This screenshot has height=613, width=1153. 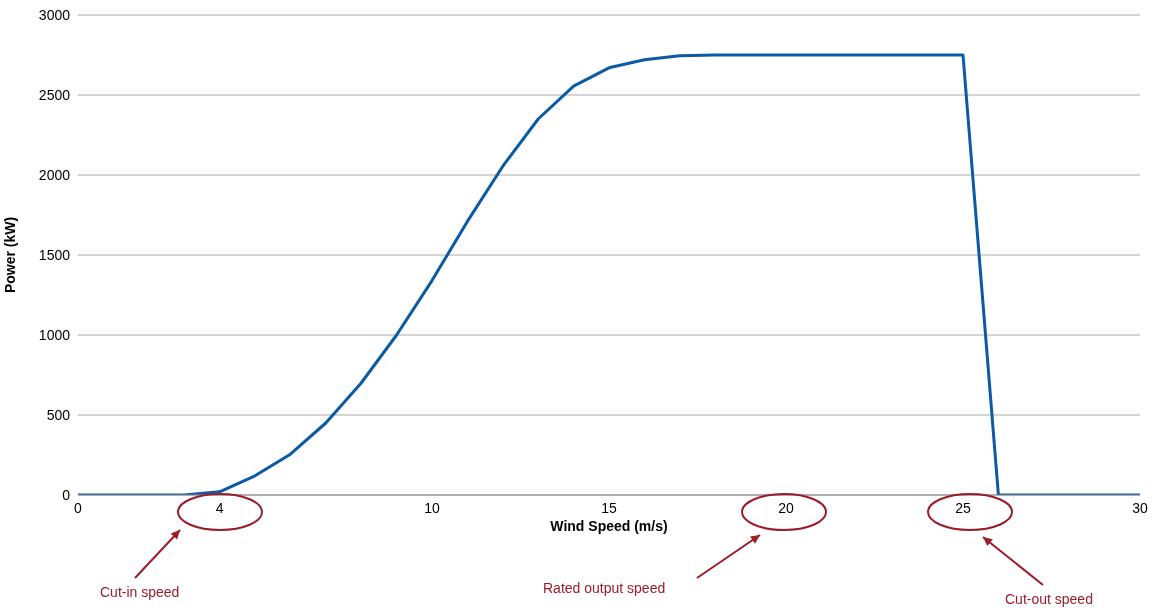 I want to click on x-tick-label: 30, so click(x=1140, y=507).